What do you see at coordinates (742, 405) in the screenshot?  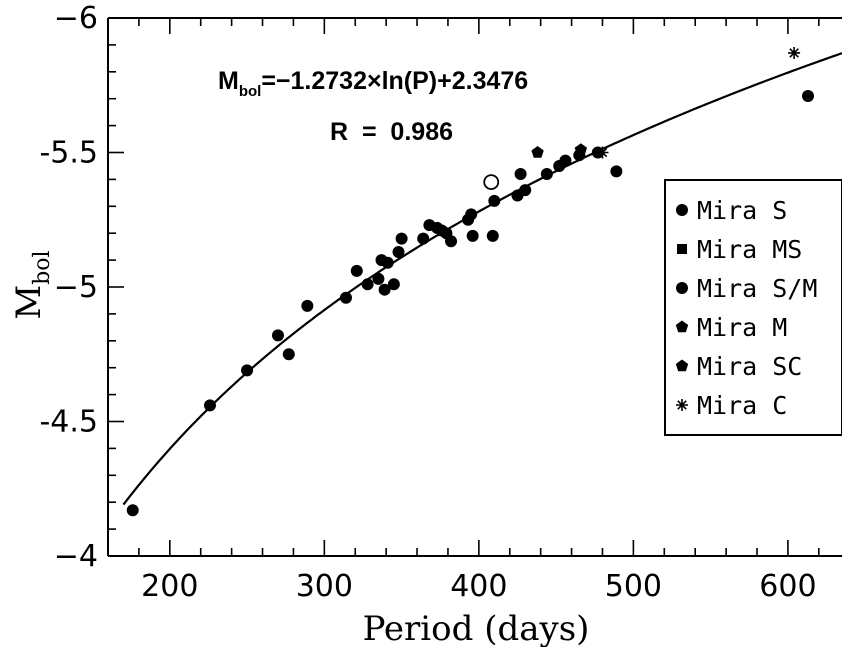 I see `legend-label-mira-c: Mira C` at bounding box center [742, 405].